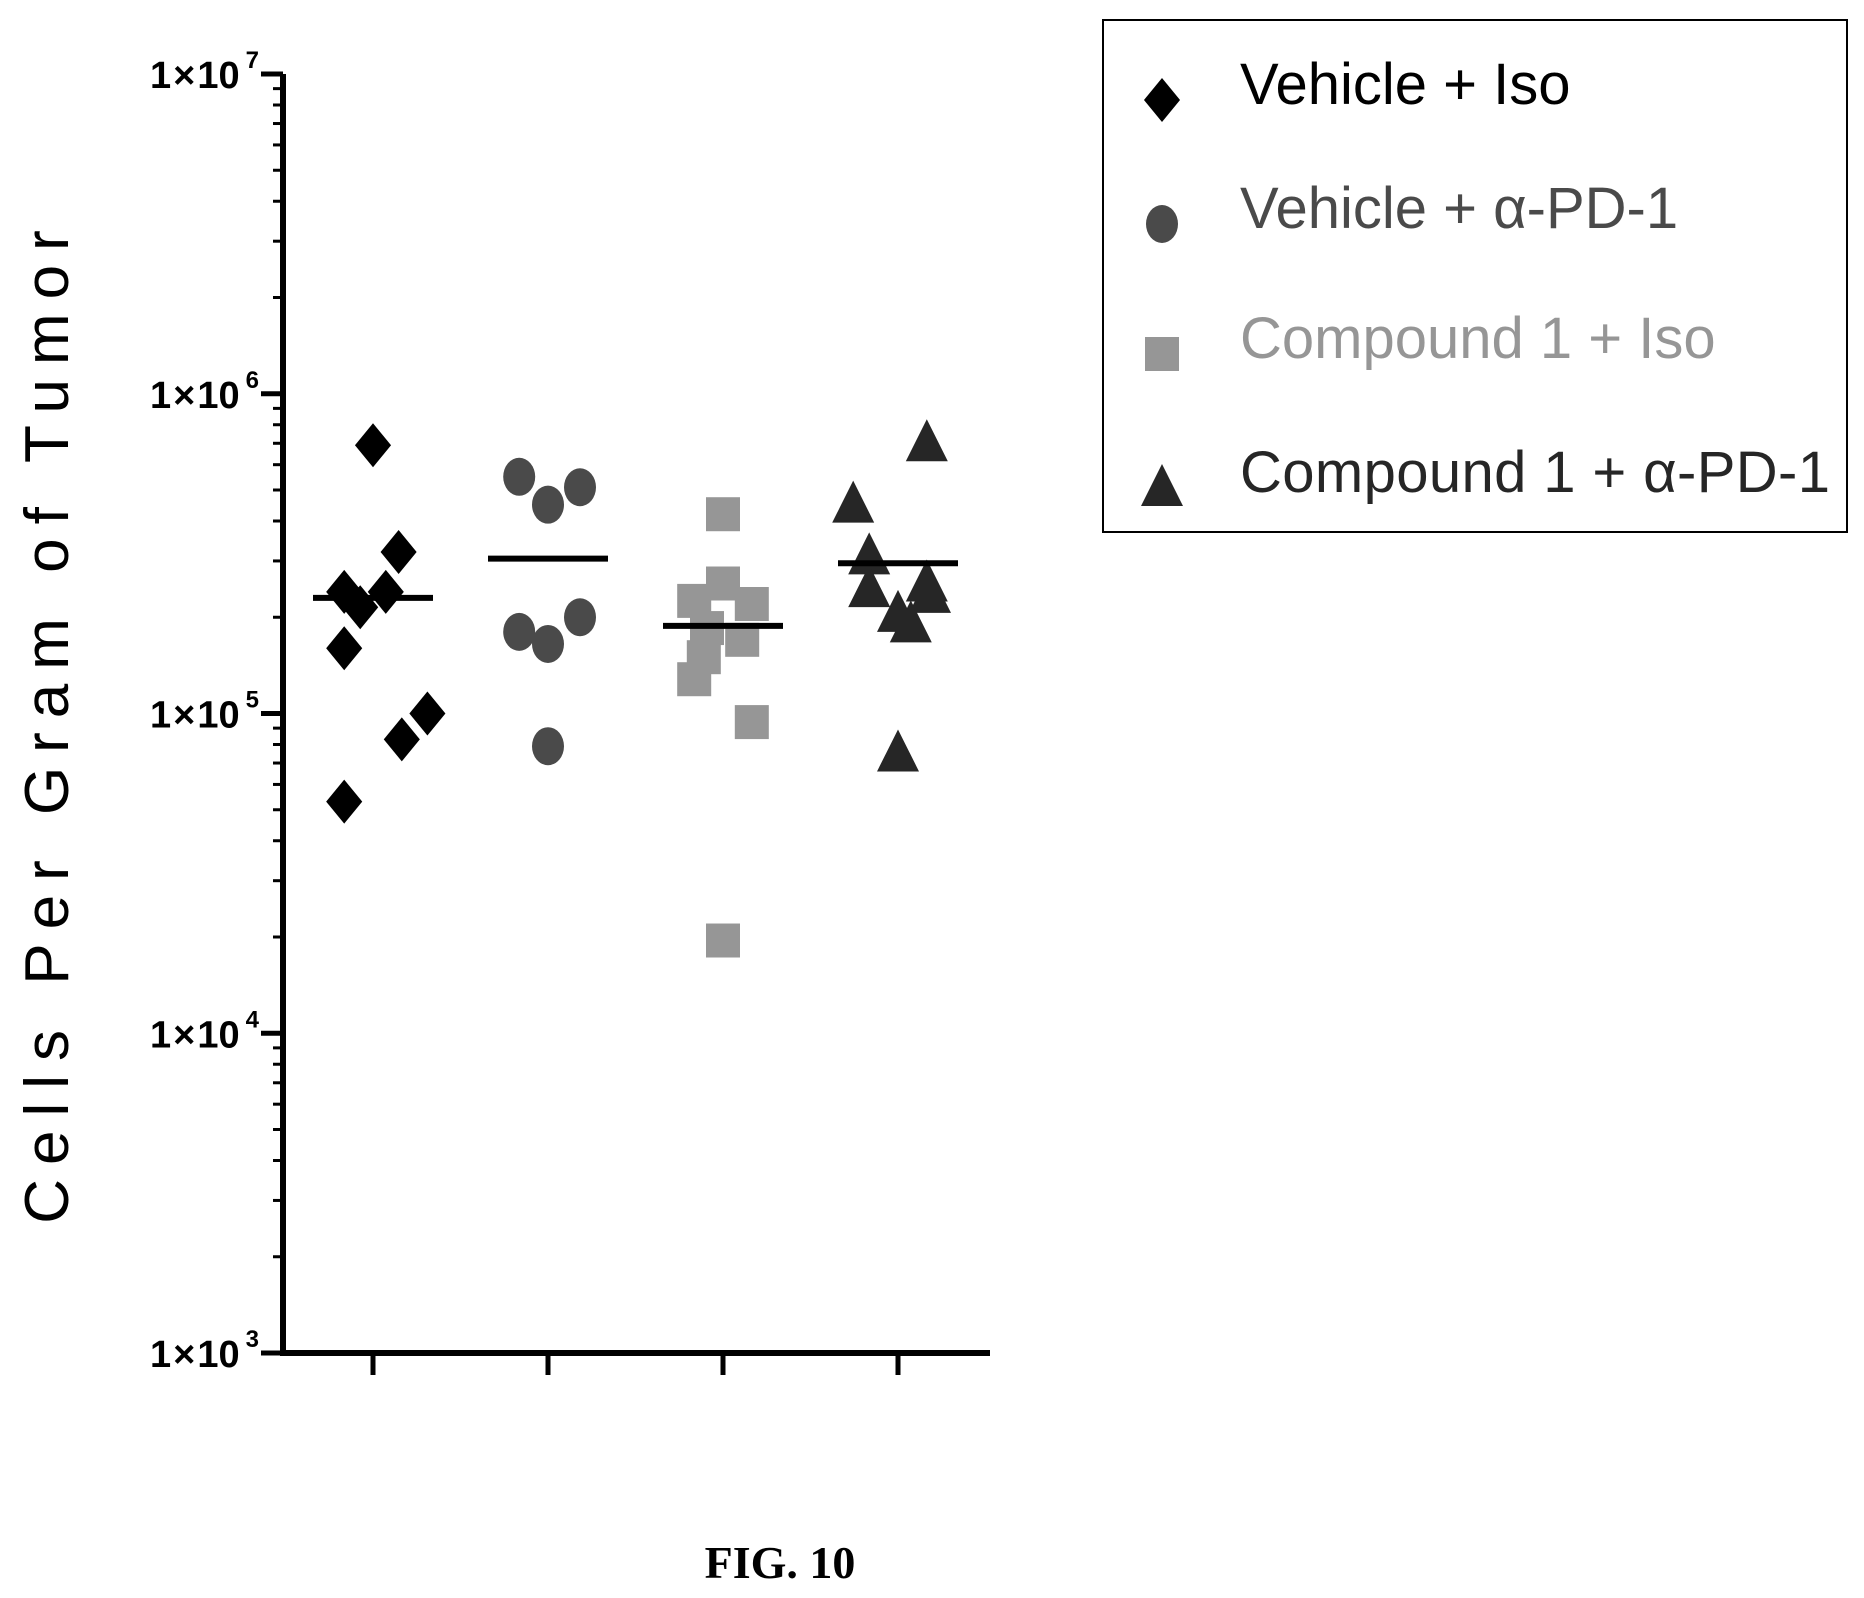 This screenshot has width=1864, height=1598. I want to click on y-tick-label: 1×10 6, so click(204, 392).